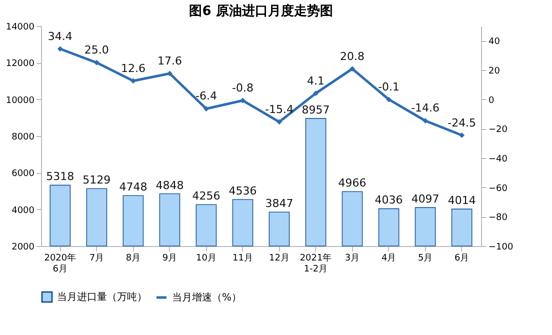  I want to click on y2-tick-label: −100, so click(501, 247).